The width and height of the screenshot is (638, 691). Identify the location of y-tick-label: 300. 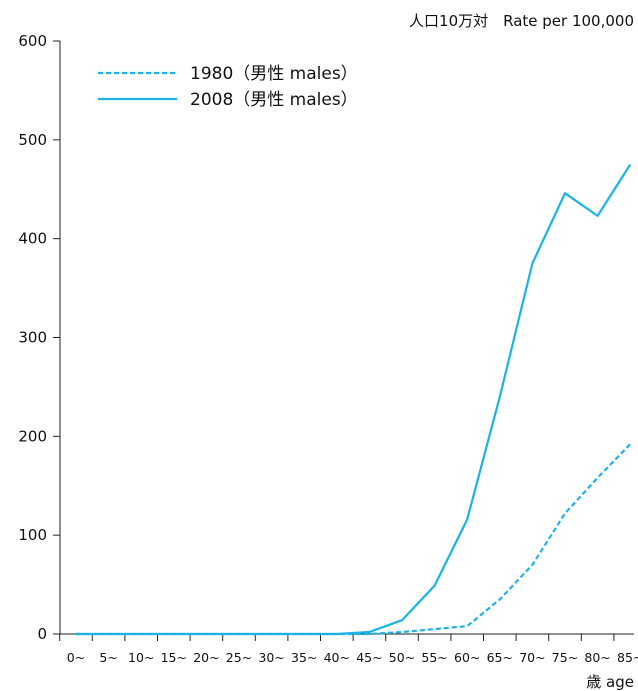
(32, 338).